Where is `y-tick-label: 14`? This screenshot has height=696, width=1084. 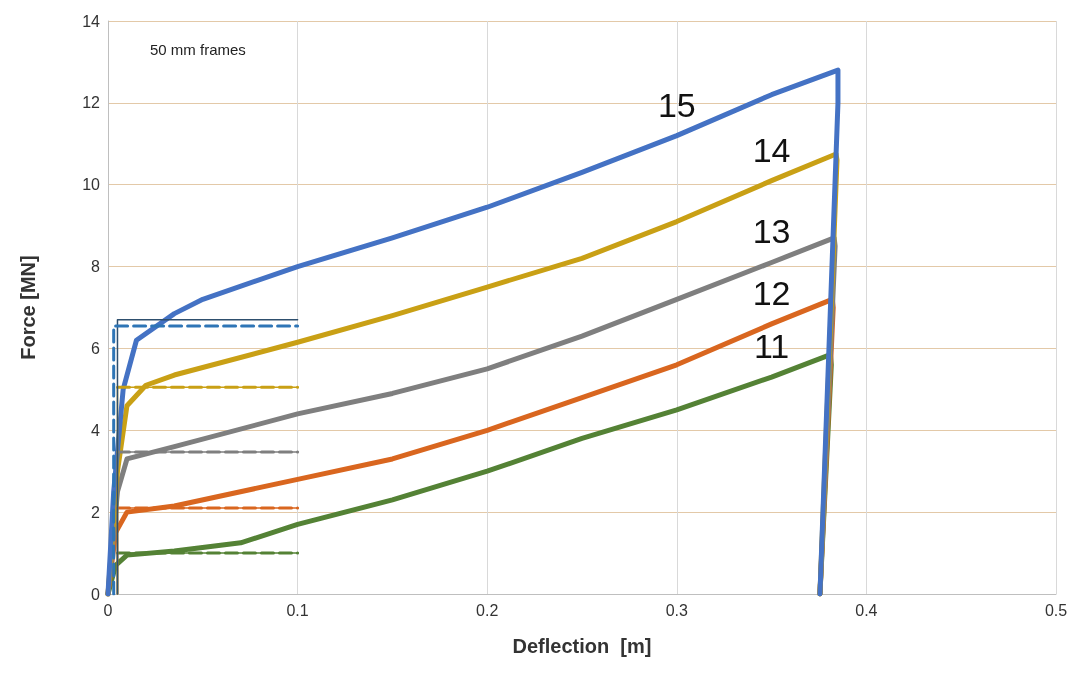 y-tick-label: 14 is located at coordinates (91, 21).